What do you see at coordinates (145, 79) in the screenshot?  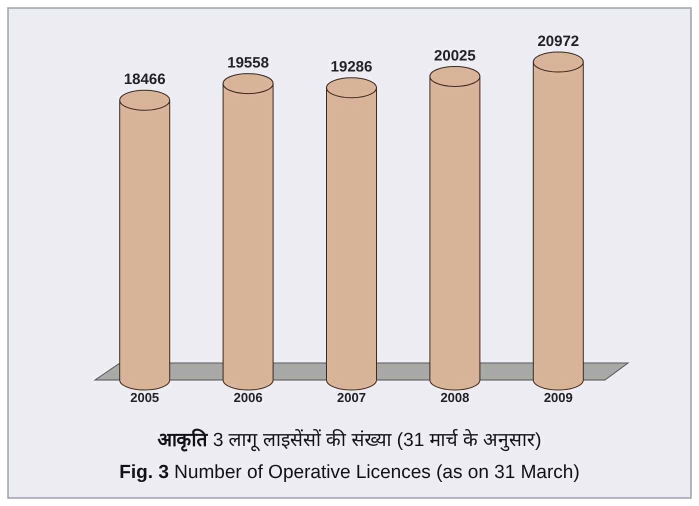 I see `data-label: 18466` at bounding box center [145, 79].